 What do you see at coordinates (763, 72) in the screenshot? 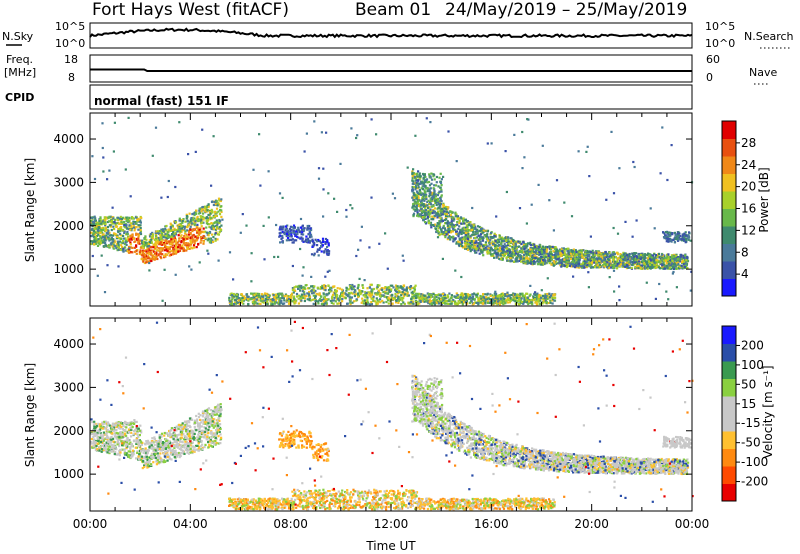
I see `nave-label: Nave` at bounding box center [763, 72].